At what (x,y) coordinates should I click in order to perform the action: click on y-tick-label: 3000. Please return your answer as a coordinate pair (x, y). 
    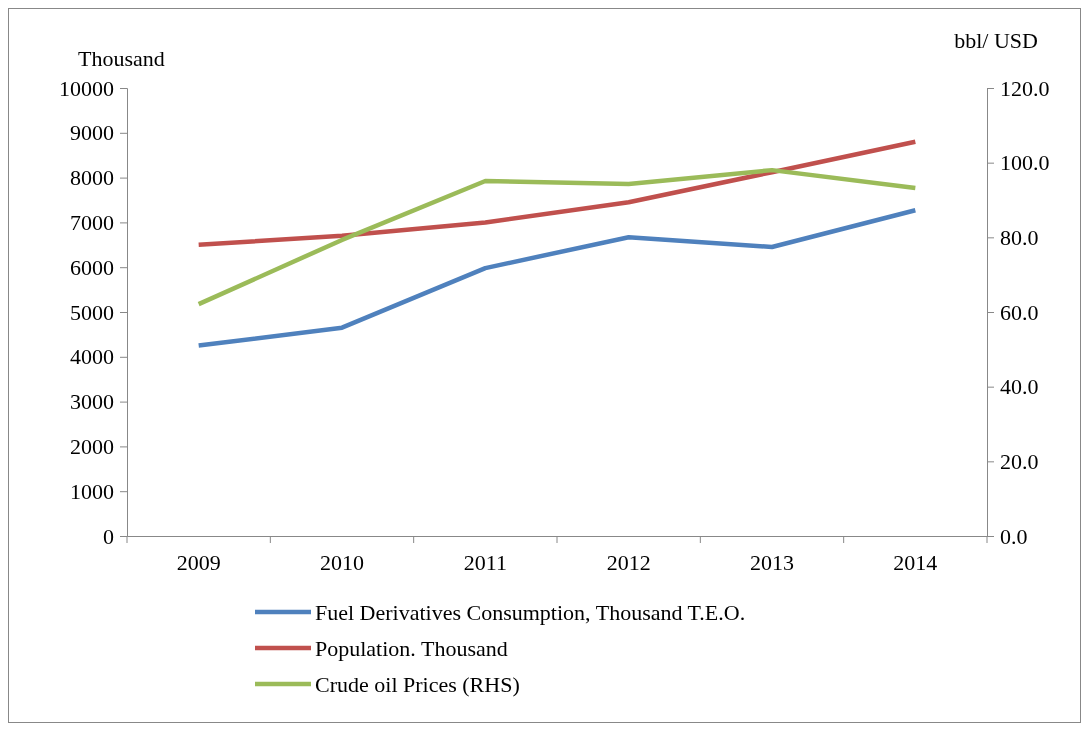
    Looking at the image, I should click on (92, 402).